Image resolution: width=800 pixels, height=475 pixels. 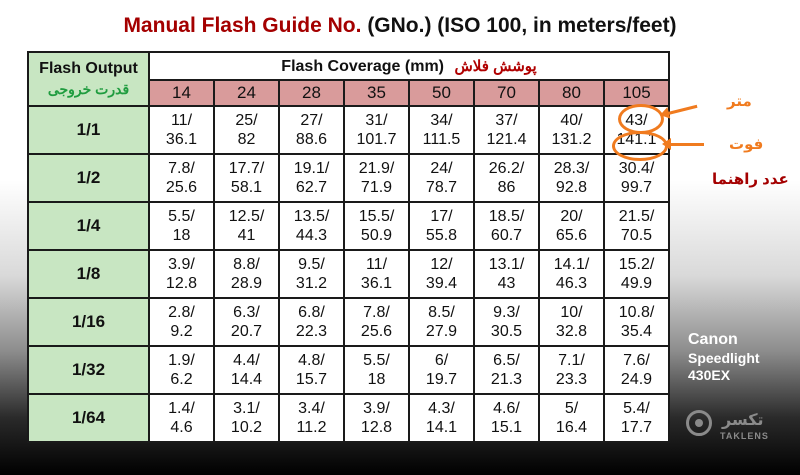 What do you see at coordinates (506, 283) in the screenshot?
I see `guide-number-feet: 43` at bounding box center [506, 283].